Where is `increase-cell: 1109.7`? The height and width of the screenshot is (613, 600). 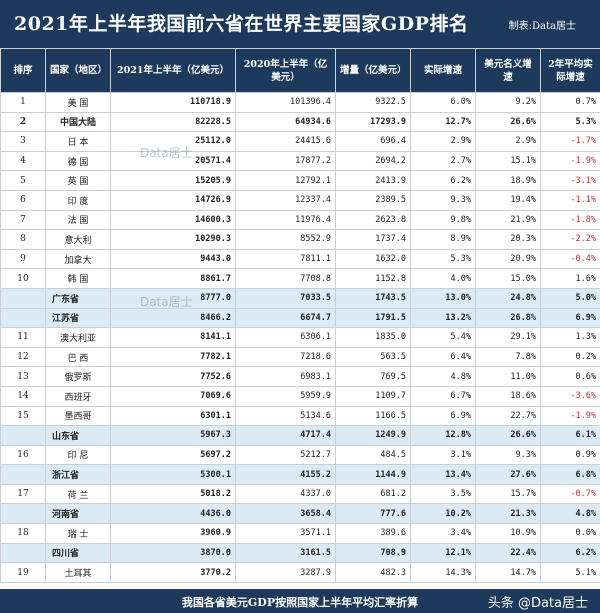 increase-cell: 1109.7 is located at coordinates (373, 396).